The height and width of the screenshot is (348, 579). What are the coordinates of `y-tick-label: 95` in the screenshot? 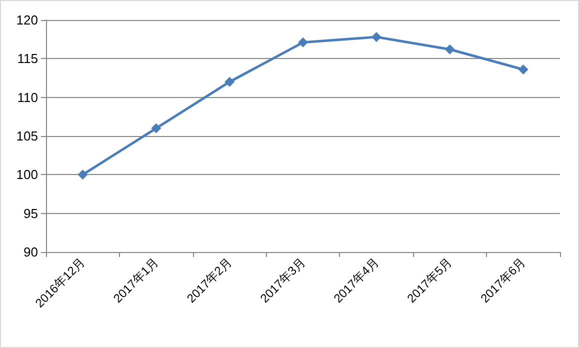 It's located at (31, 213).